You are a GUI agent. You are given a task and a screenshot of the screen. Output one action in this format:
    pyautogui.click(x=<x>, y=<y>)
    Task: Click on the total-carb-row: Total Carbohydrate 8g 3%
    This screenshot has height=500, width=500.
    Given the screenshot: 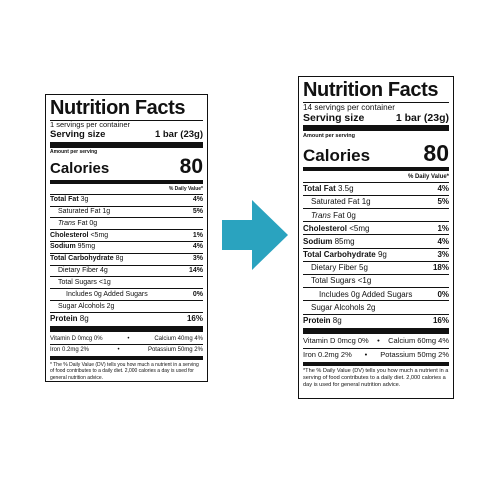 What is the action you would take?
    pyautogui.click(x=126, y=258)
    